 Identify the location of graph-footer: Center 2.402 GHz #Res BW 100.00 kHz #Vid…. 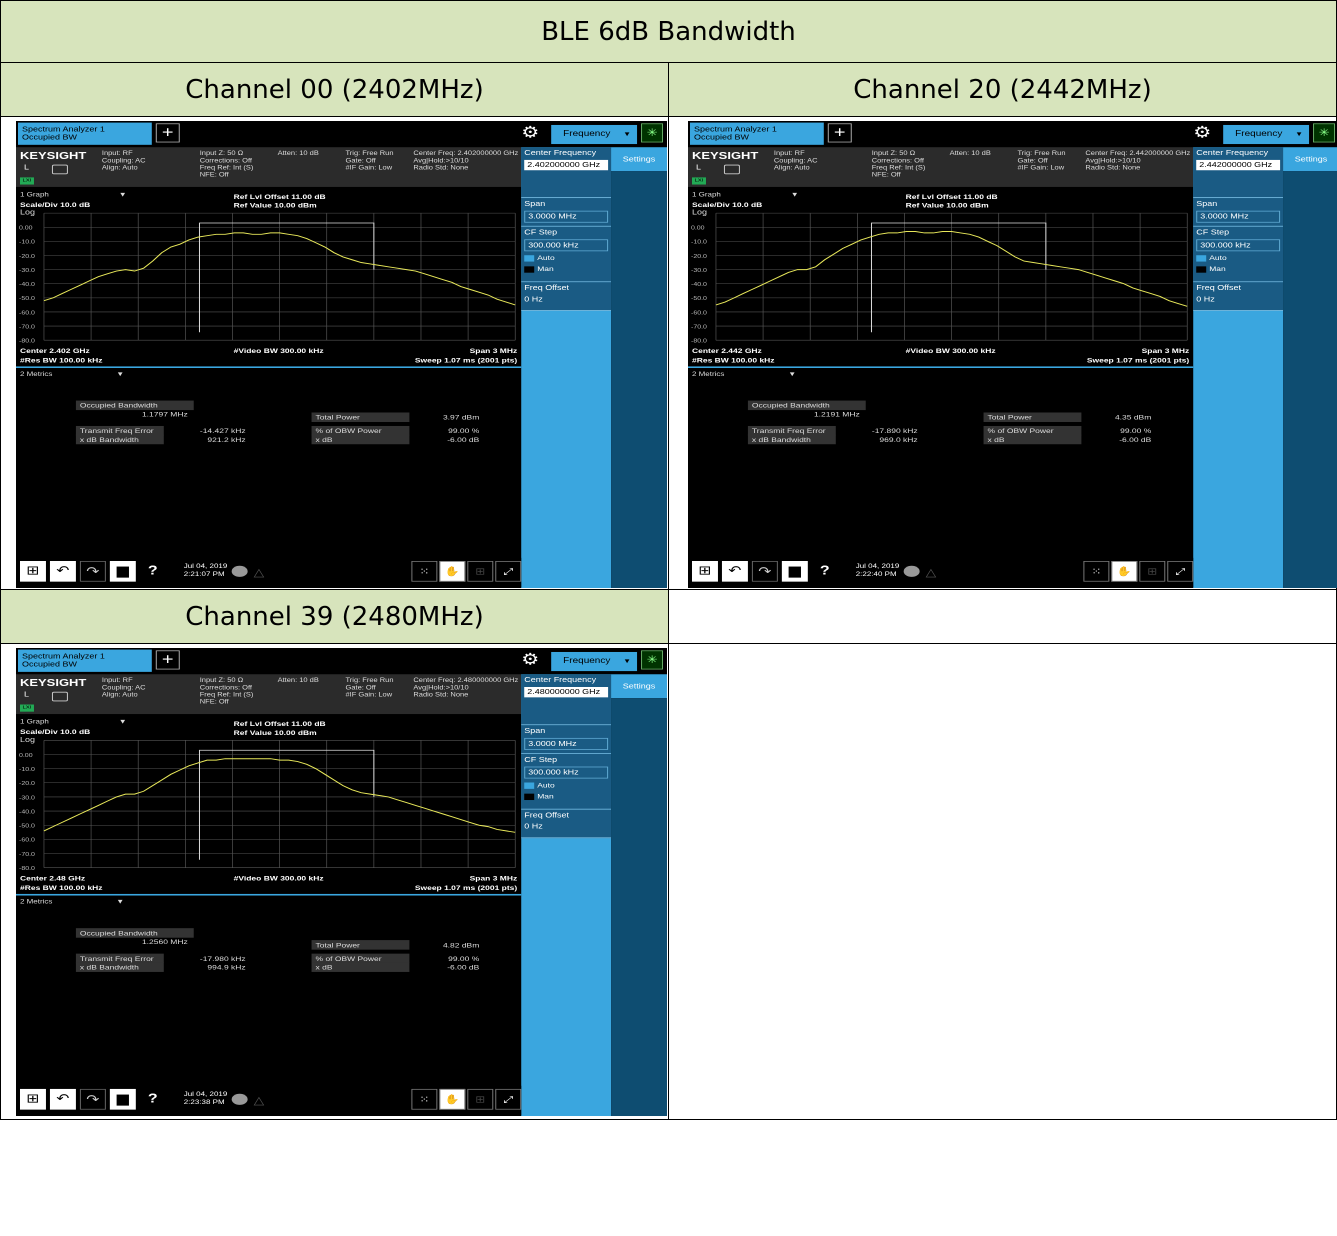
(268, 356).